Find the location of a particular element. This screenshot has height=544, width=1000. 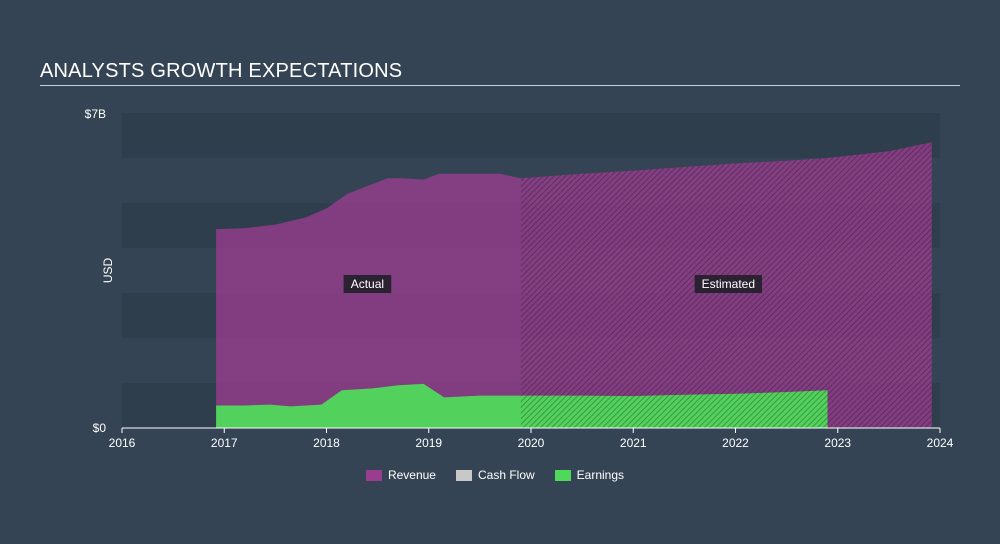

x-tick-label: 2023 is located at coordinates (837, 443).